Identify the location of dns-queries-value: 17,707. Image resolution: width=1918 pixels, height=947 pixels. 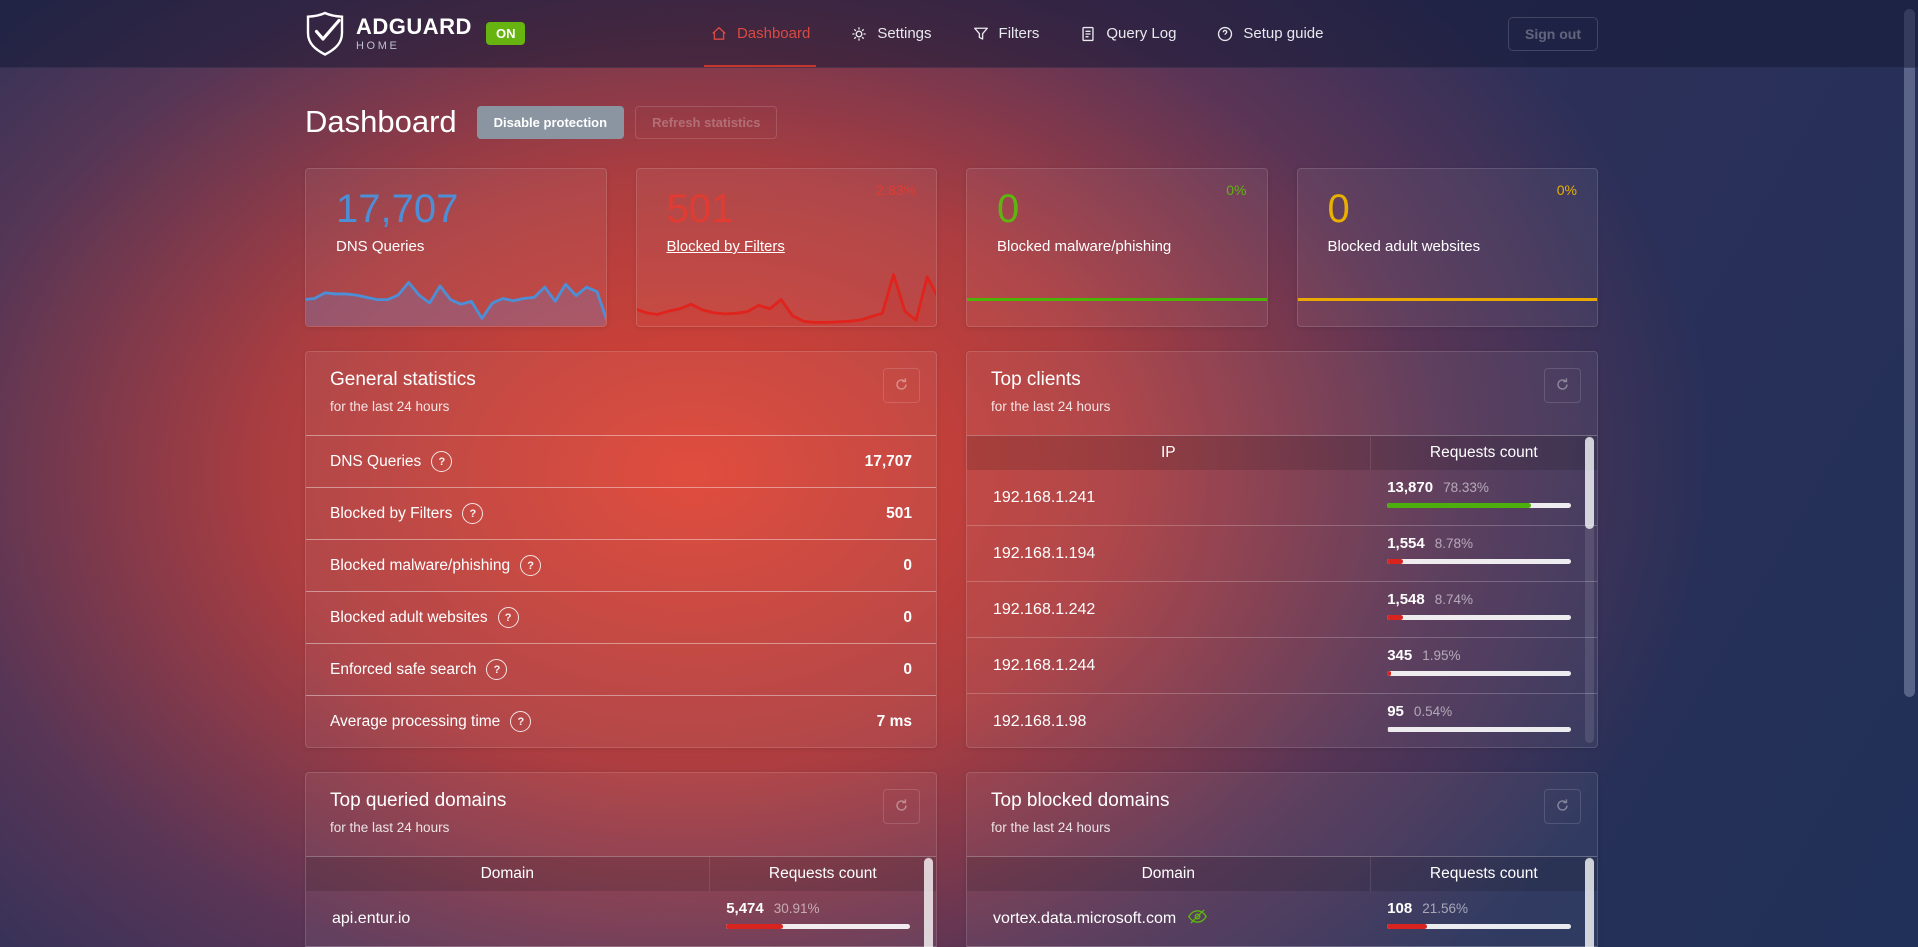
(397, 209).